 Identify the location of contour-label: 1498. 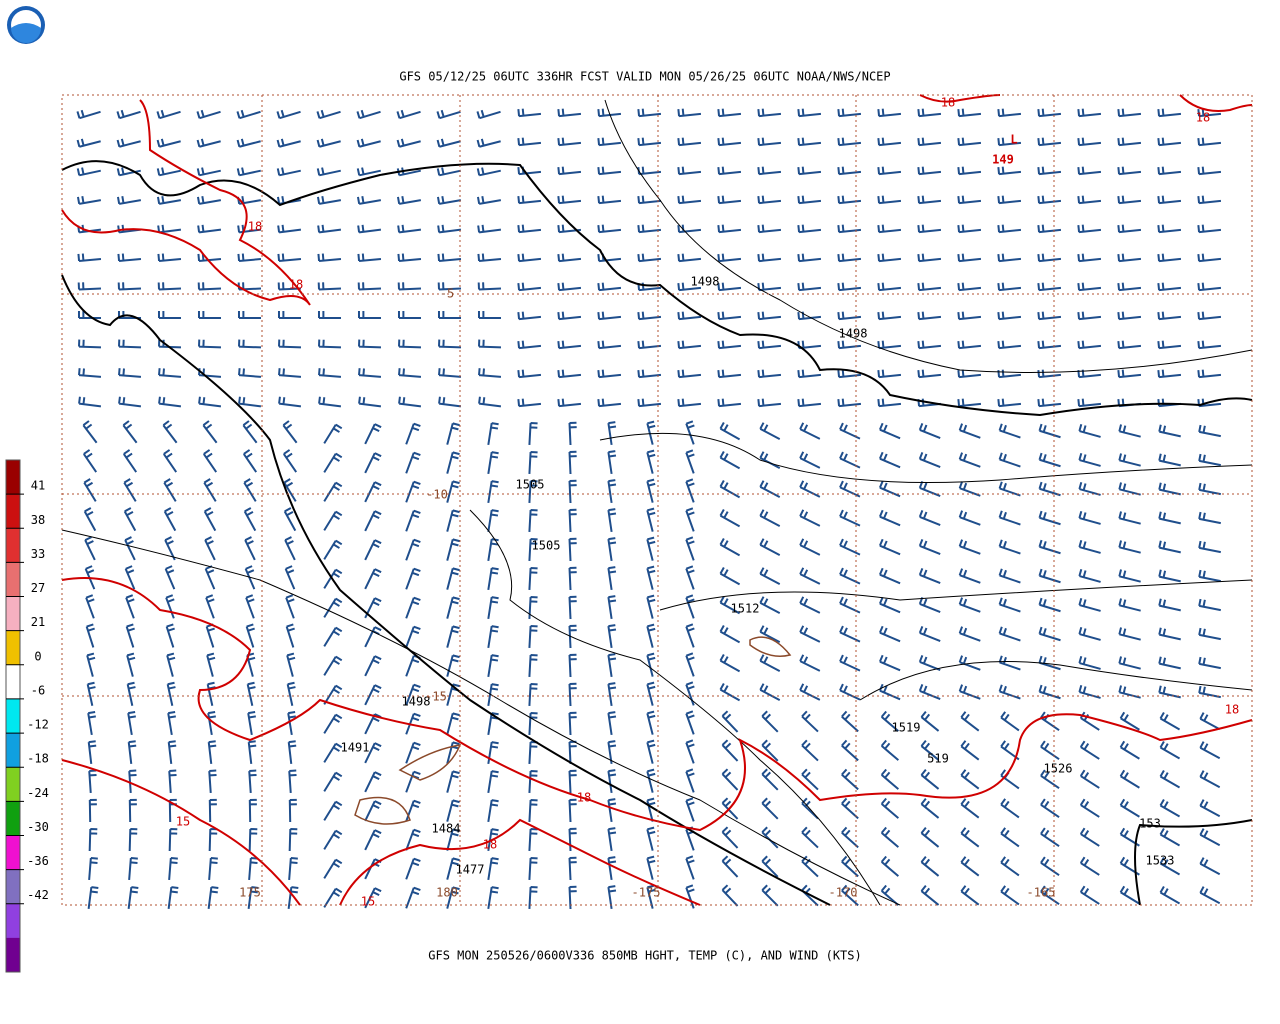
(705, 282).